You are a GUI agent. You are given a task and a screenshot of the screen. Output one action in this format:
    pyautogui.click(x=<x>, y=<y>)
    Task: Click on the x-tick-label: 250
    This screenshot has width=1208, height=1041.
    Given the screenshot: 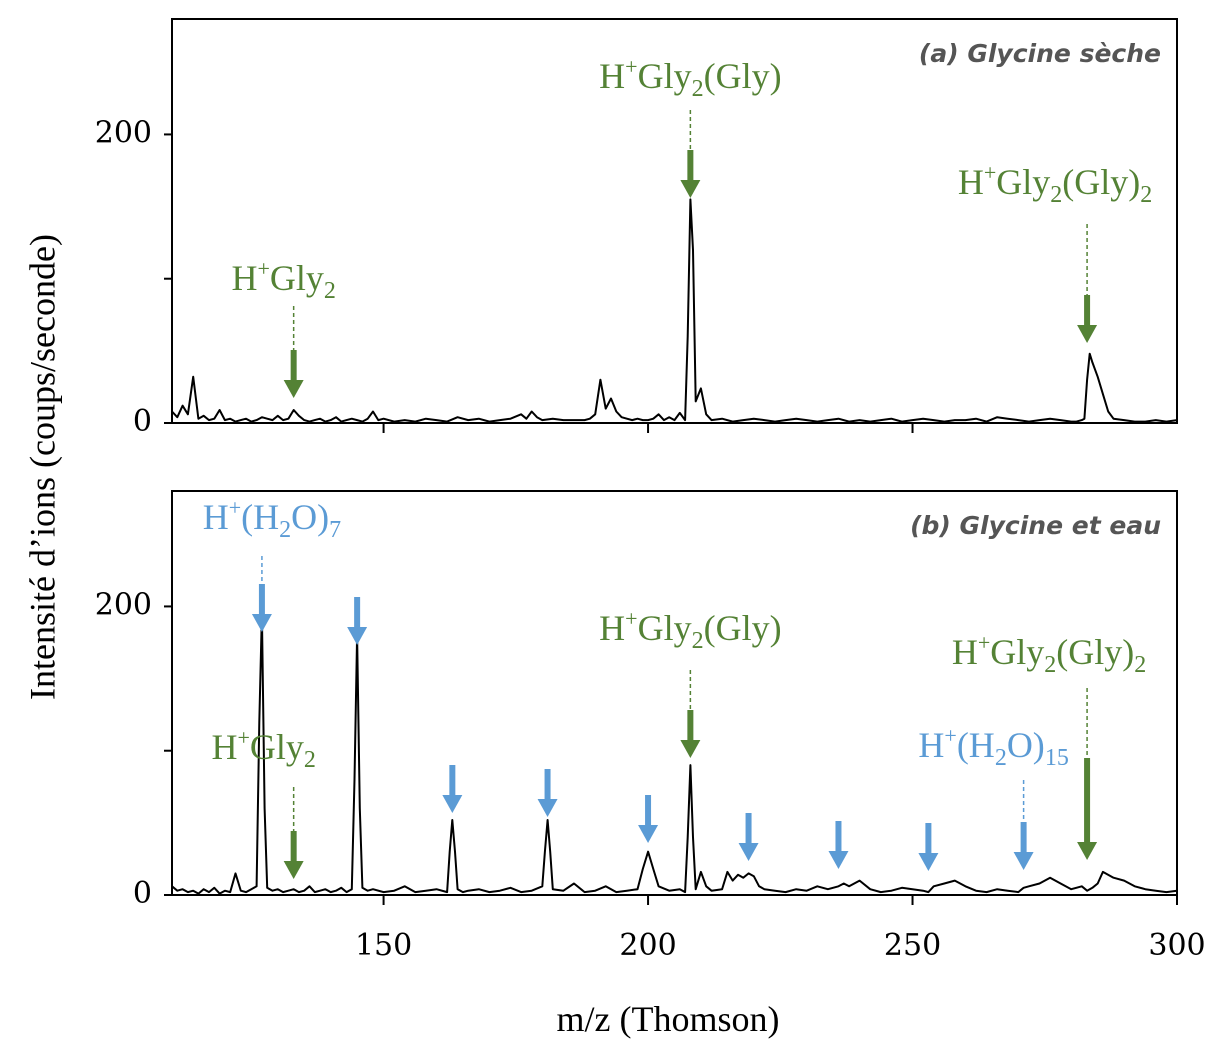 What is the action you would take?
    pyautogui.click(x=912, y=945)
    